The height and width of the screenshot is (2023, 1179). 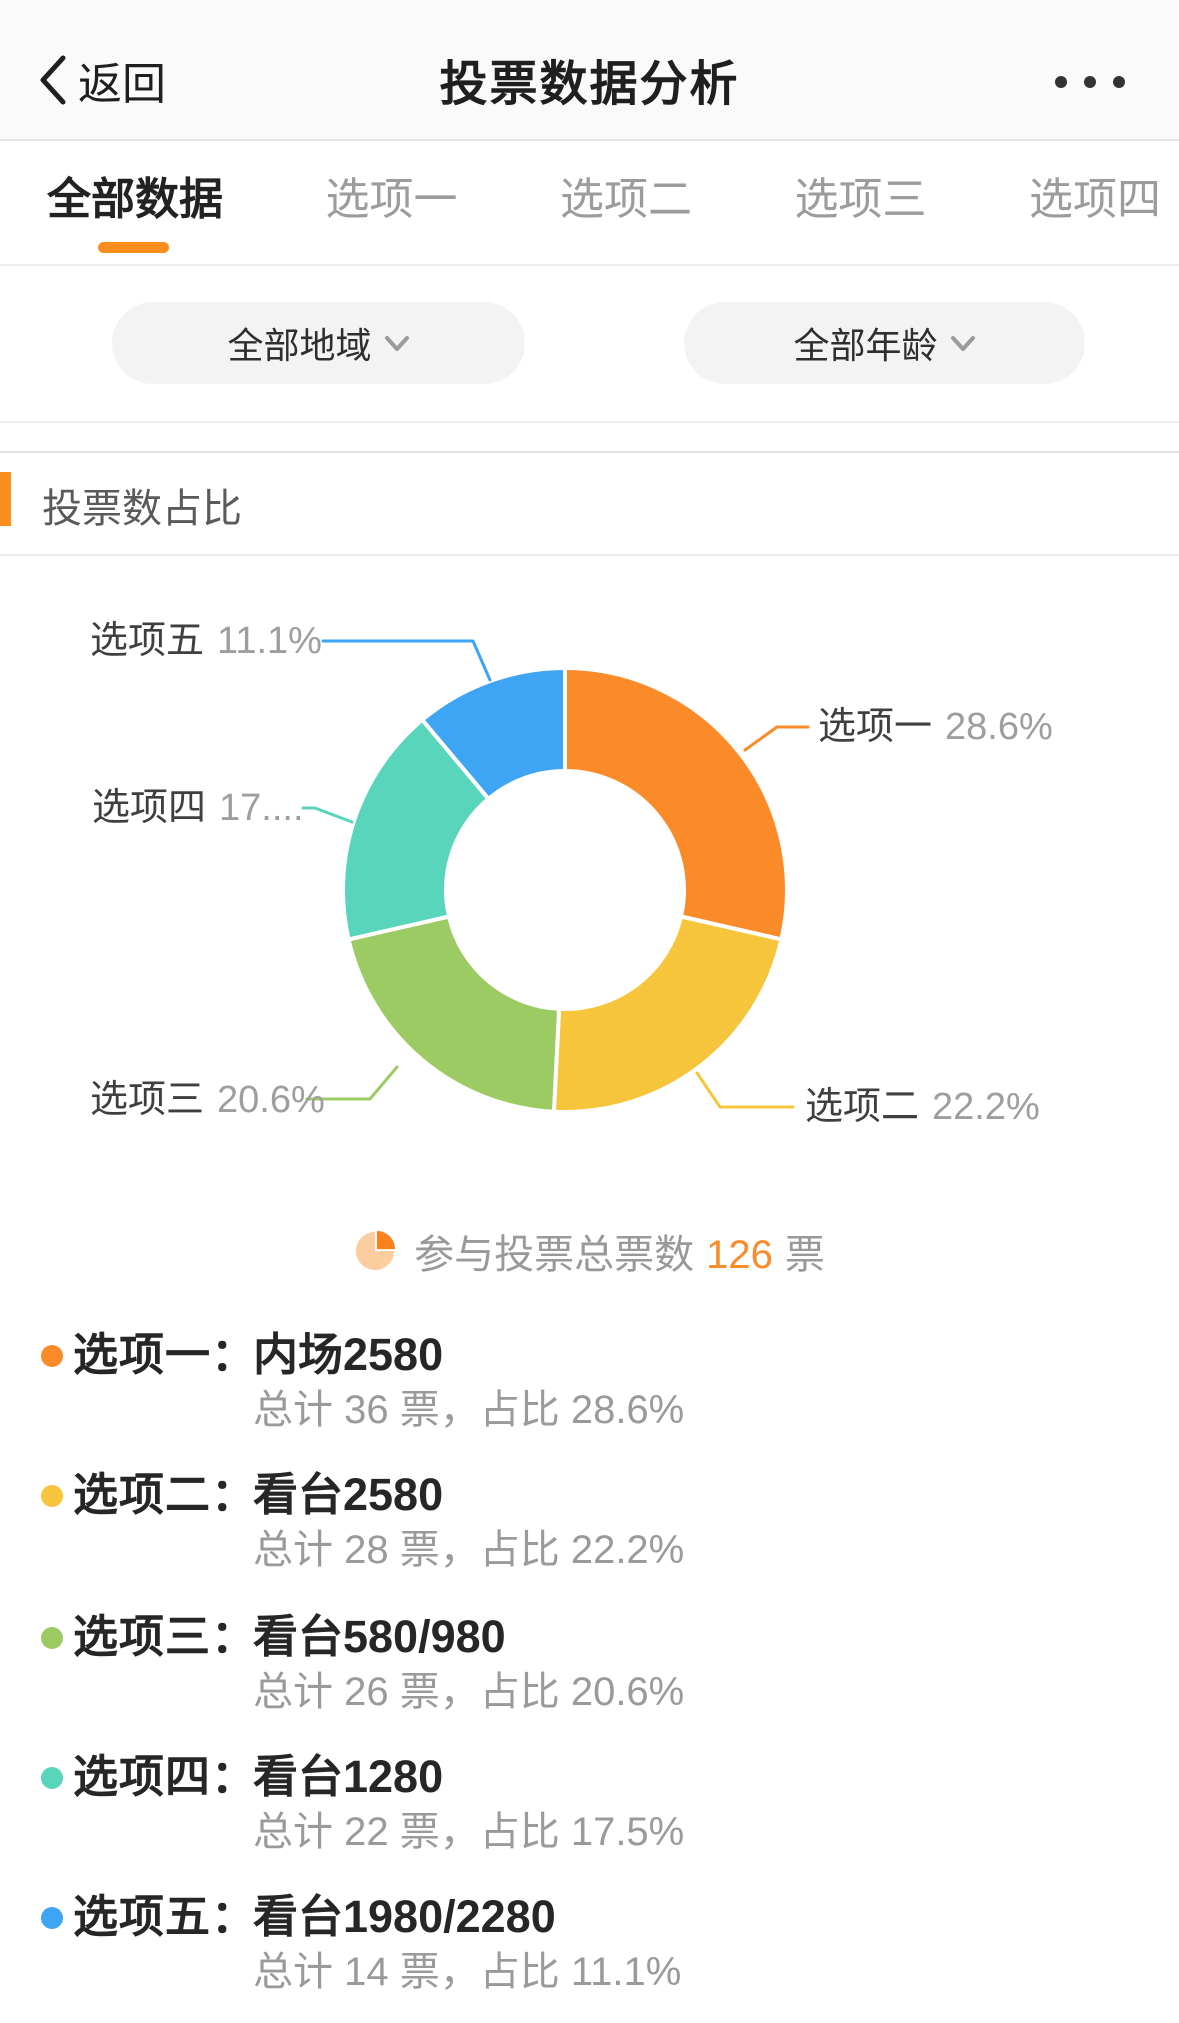 What do you see at coordinates (589, 512) in the screenshot?
I see `section-head: 投票数占比` at bounding box center [589, 512].